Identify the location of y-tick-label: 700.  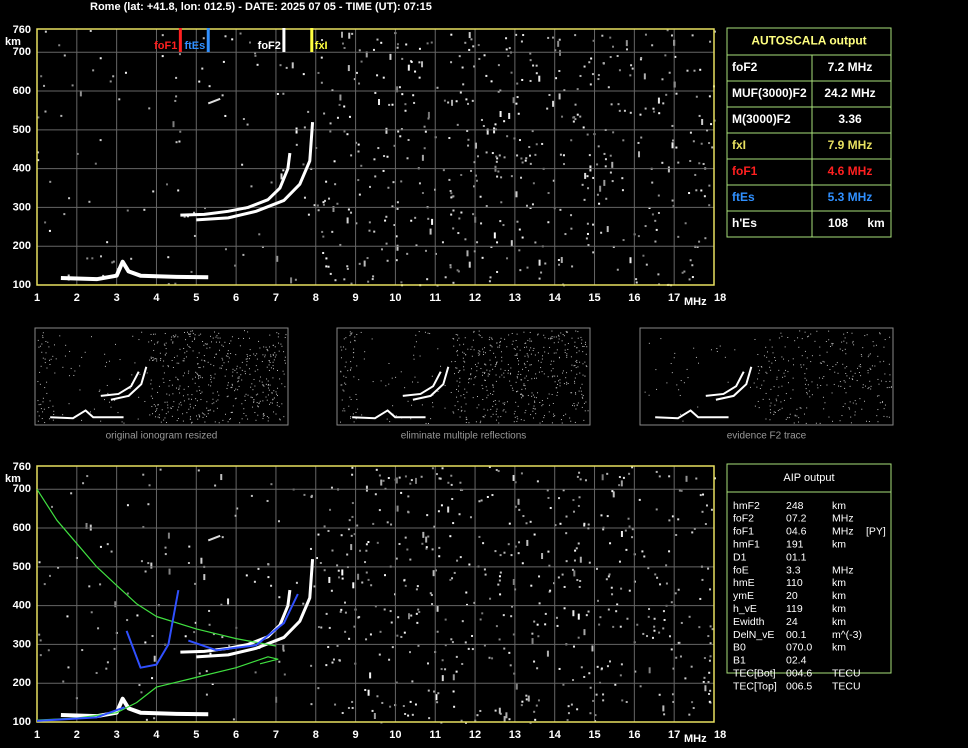
(22, 52).